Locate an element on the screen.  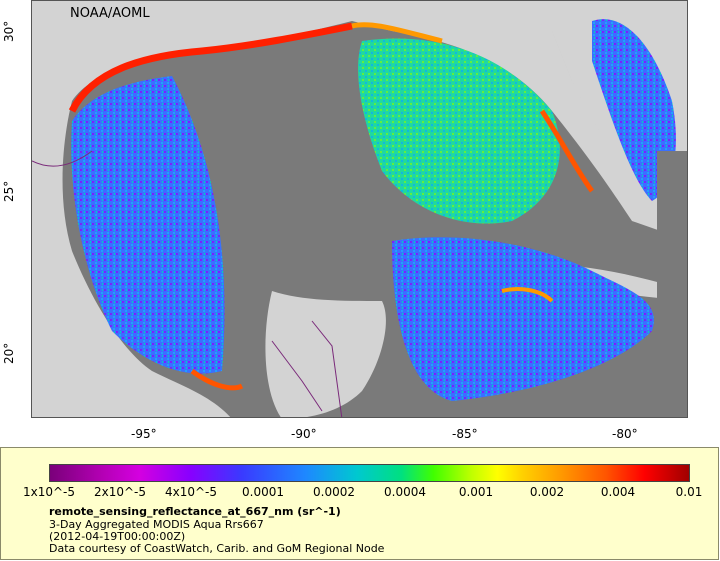
x-tick-90: -90° is located at coordinates (304, 434).